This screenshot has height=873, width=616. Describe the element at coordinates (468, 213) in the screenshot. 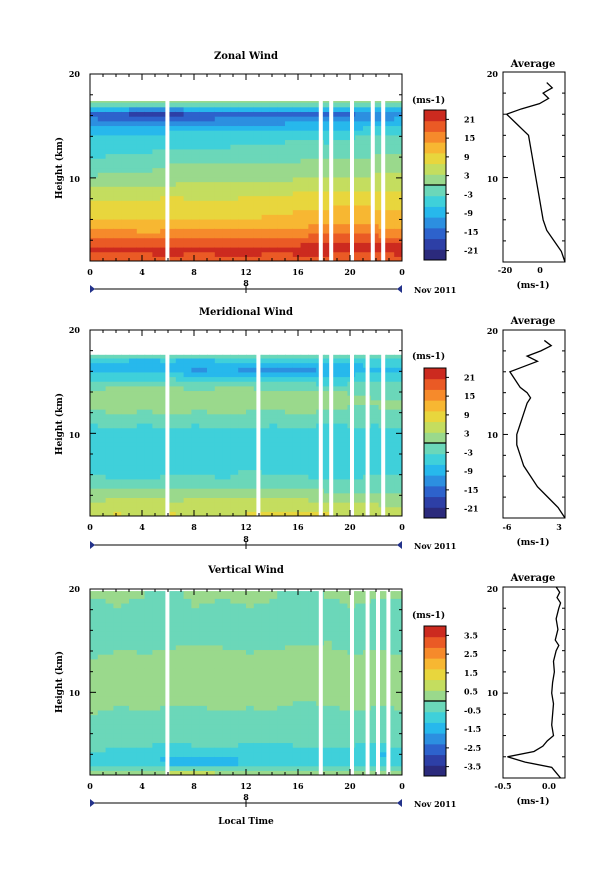

I see `colorbar-tick-label: -9` at that location.